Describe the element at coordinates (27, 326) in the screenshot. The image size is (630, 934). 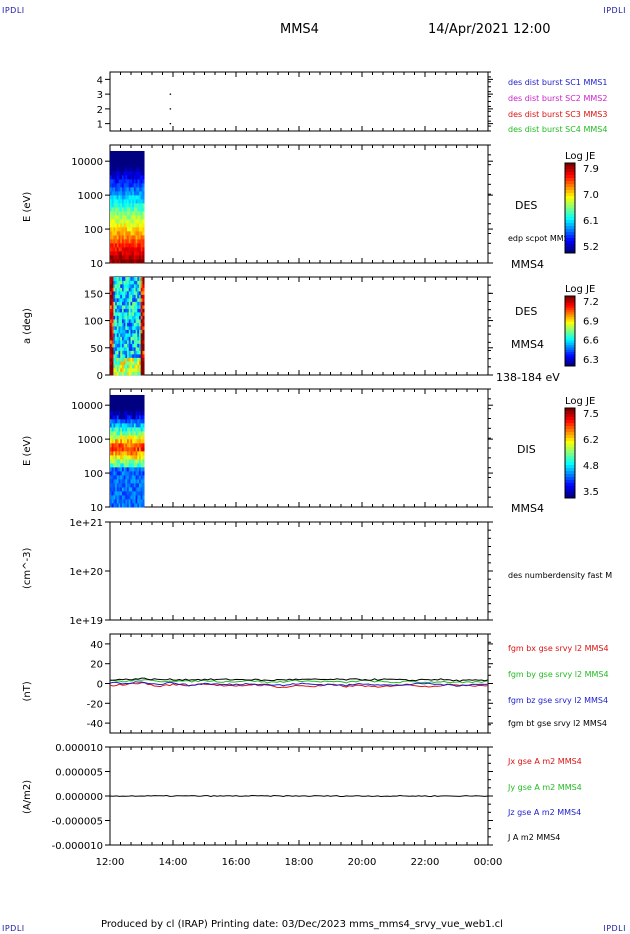
I see `y-axis-label: a (deg)` at that location.